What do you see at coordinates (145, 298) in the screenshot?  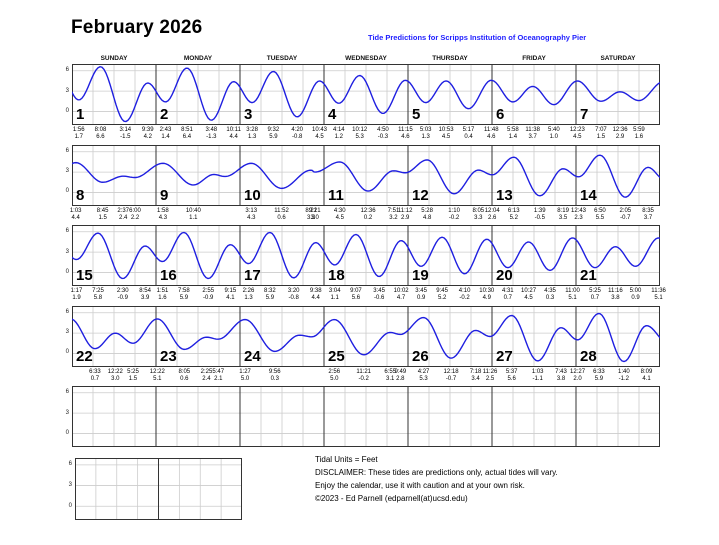 I see `tide-height: 3.9` at bounding box center [145, 298].